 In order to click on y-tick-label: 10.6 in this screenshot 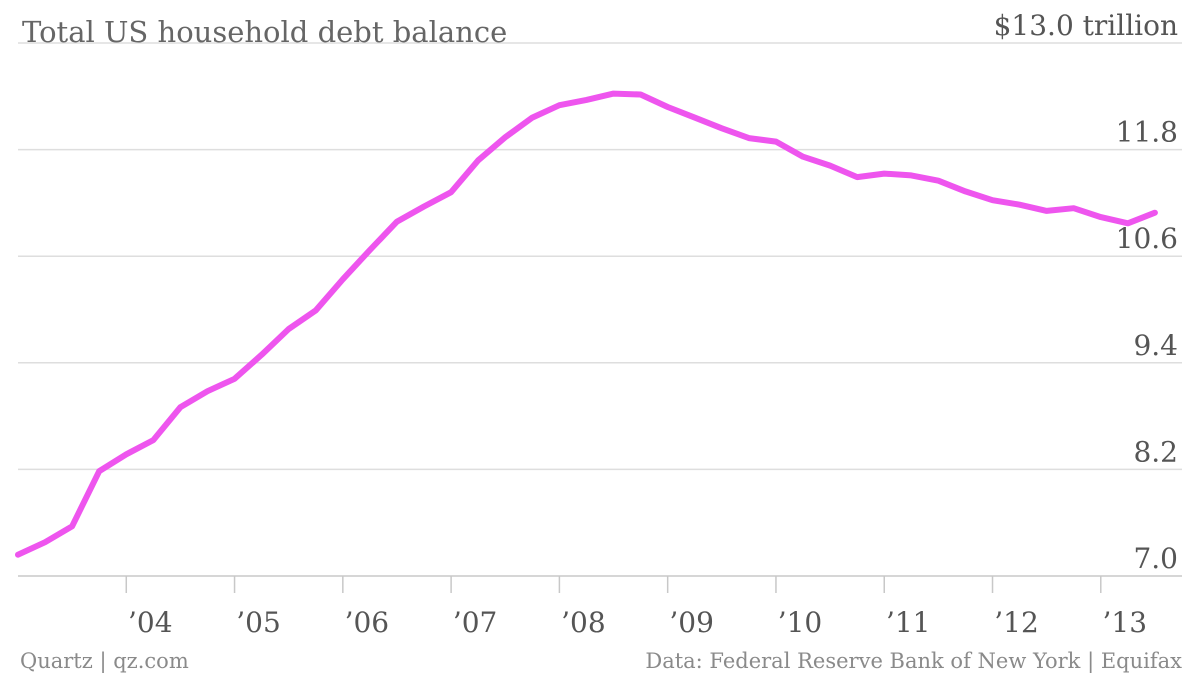, I will do `click(1147, 238)`.